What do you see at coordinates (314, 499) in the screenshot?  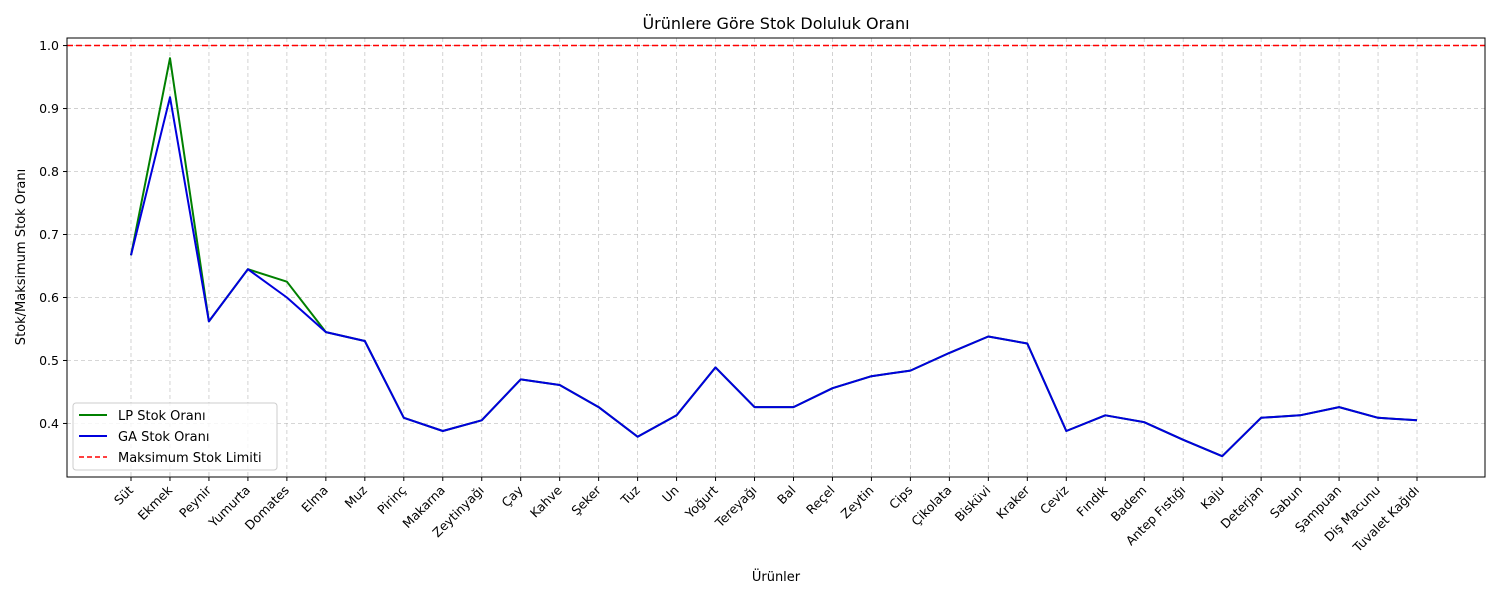 I see `x-tick-label: Elma` at bounding box center [314, 499].